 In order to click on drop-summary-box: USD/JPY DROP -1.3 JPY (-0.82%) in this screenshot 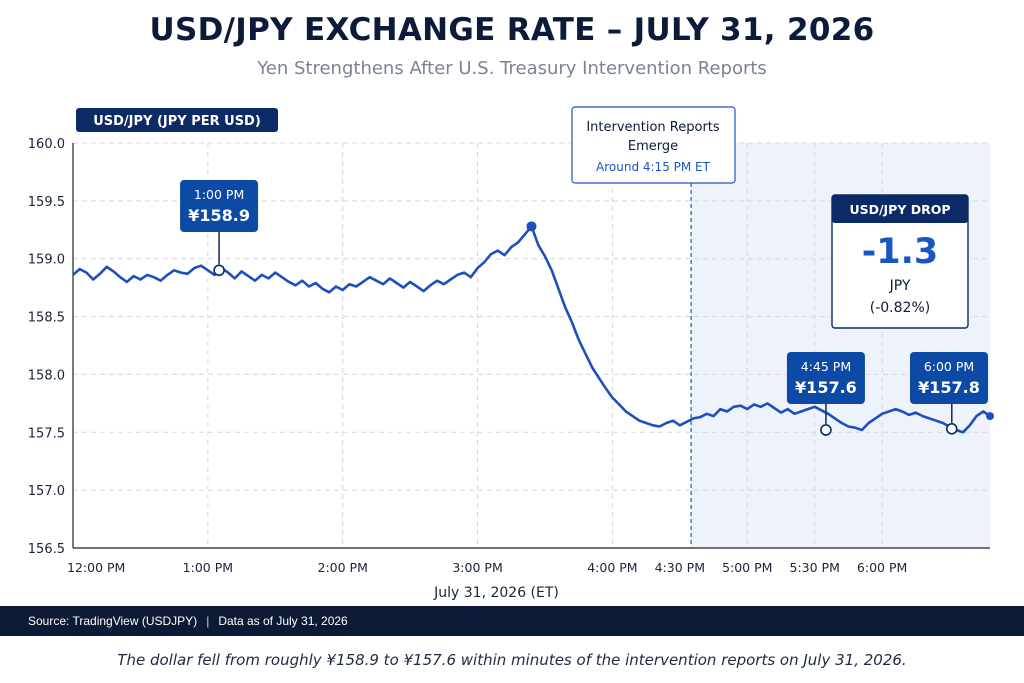, I will do `click(900, 261)`.